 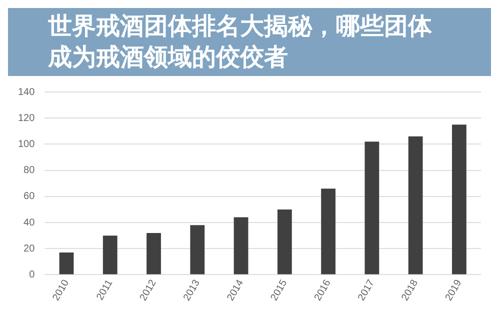 I want to click on y-tick-label: 0, so click(x=32, y=274).